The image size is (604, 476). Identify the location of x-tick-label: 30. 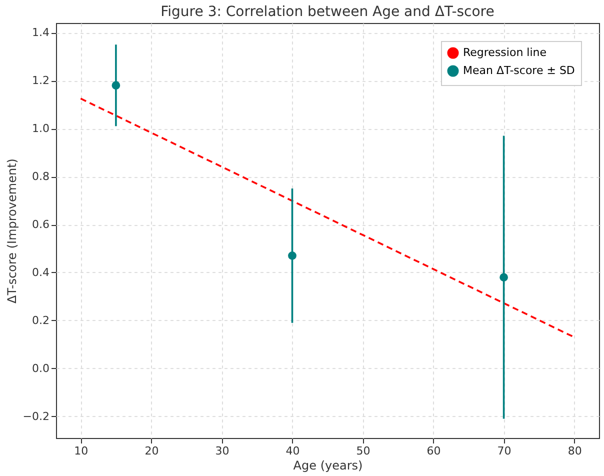
(222, 451).